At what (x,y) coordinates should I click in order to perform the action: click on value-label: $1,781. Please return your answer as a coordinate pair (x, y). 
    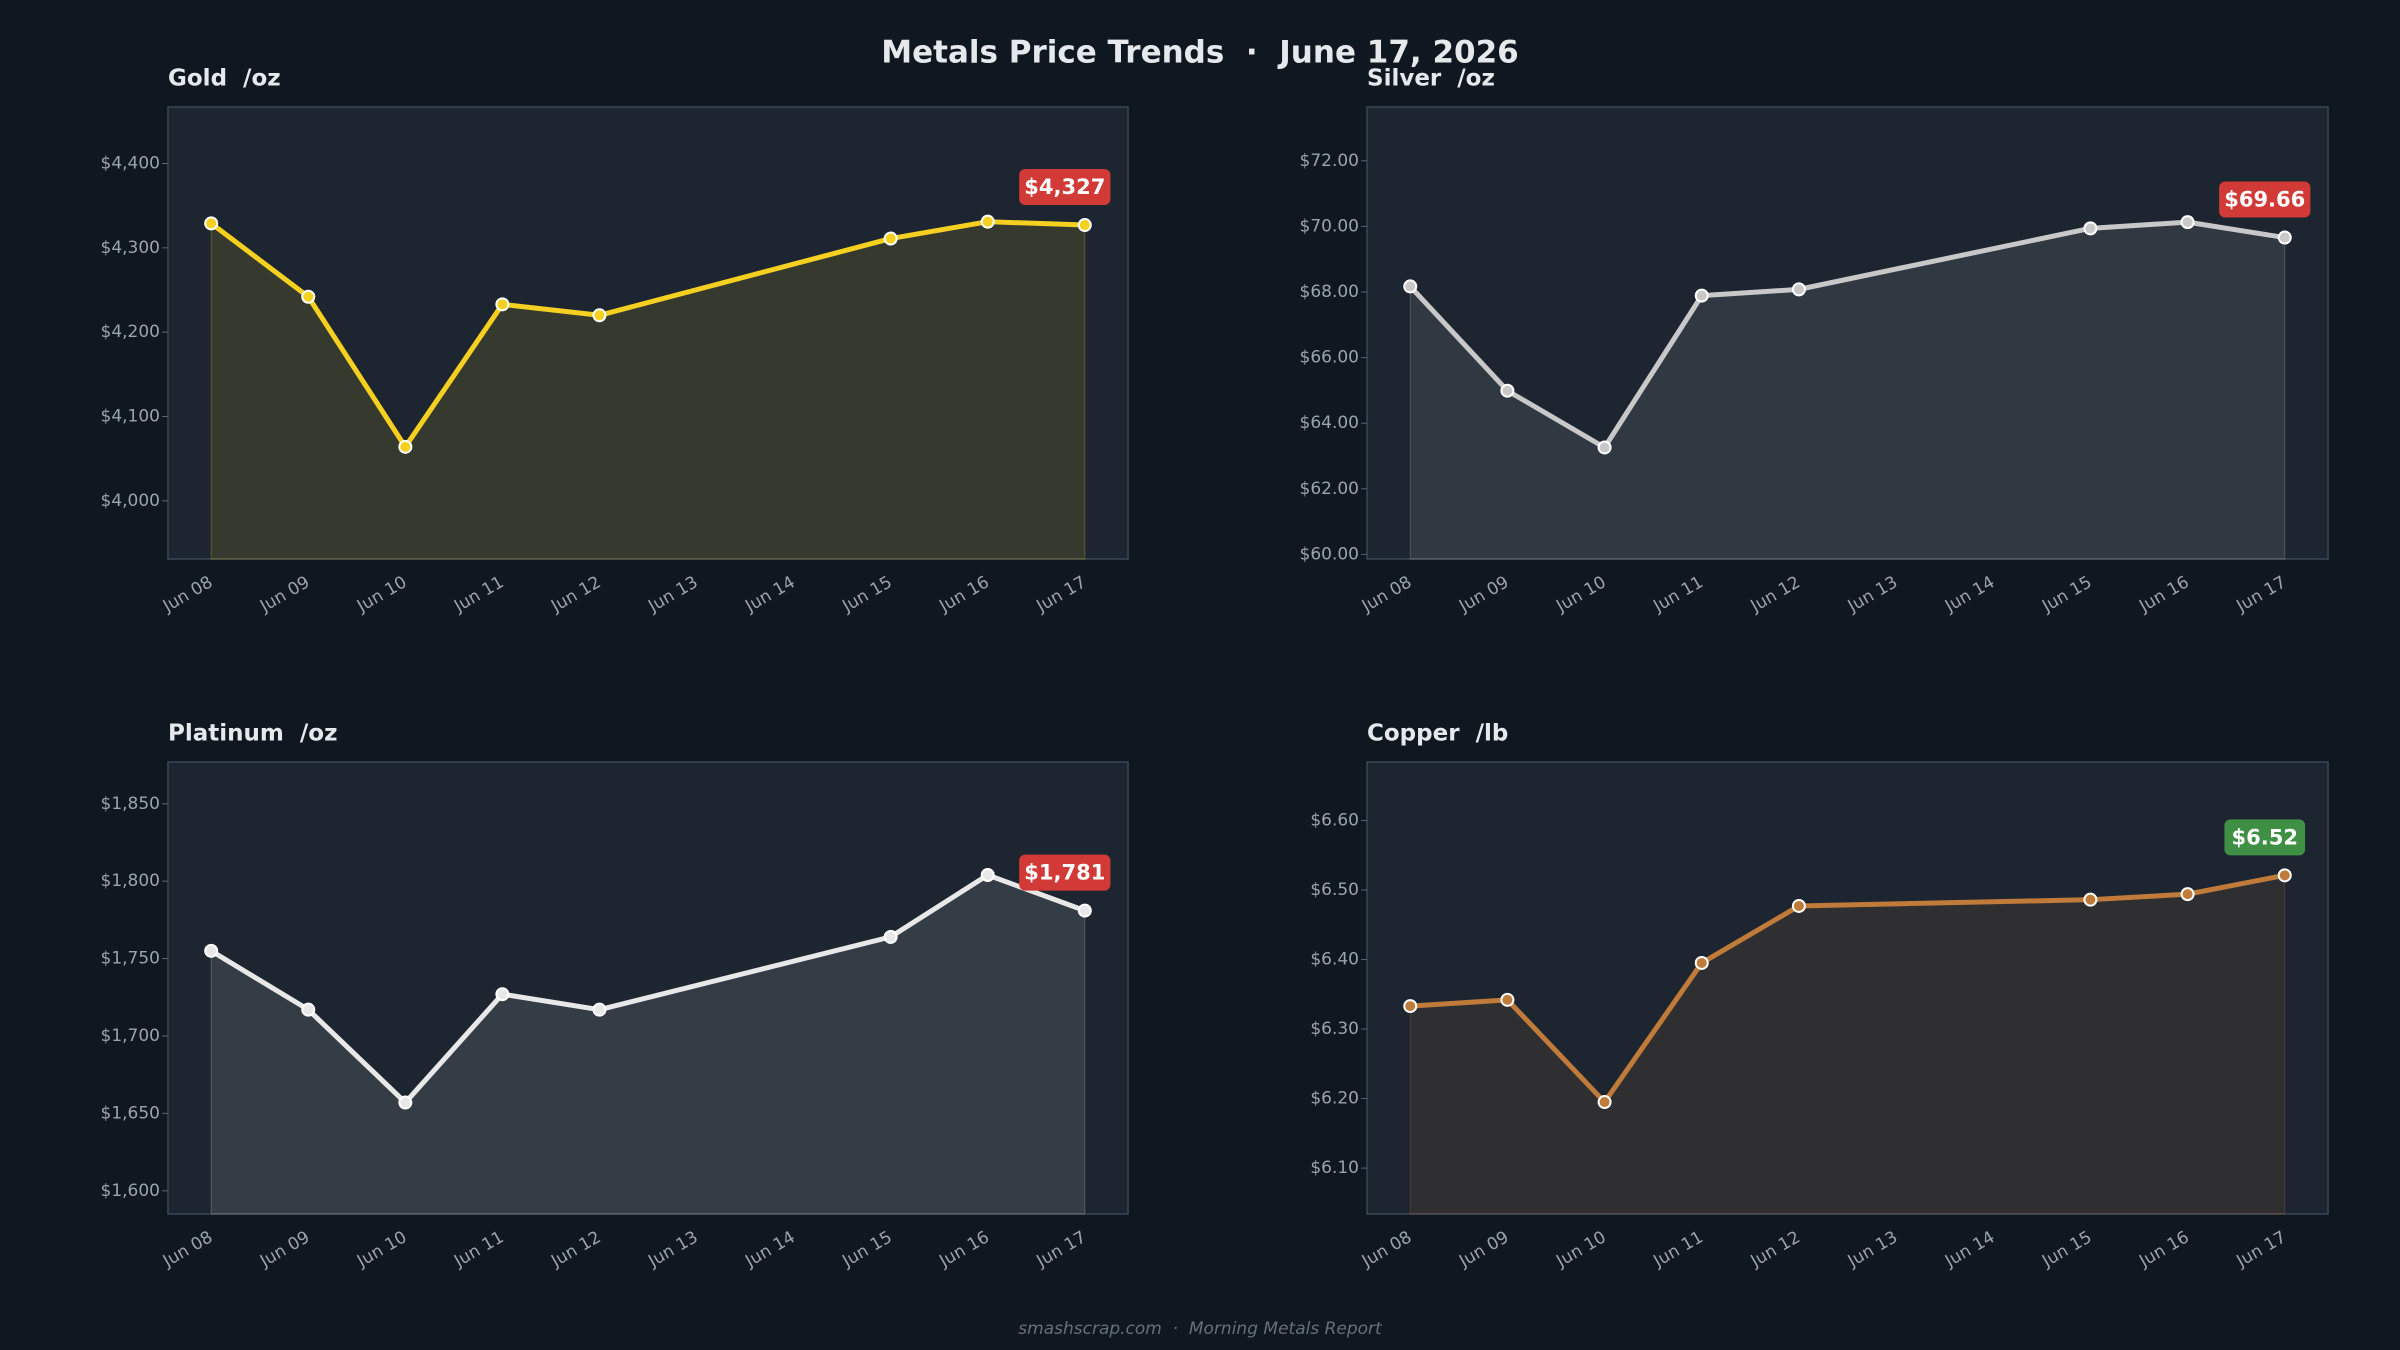
    Looking at the image, I should click on (1064, 873).